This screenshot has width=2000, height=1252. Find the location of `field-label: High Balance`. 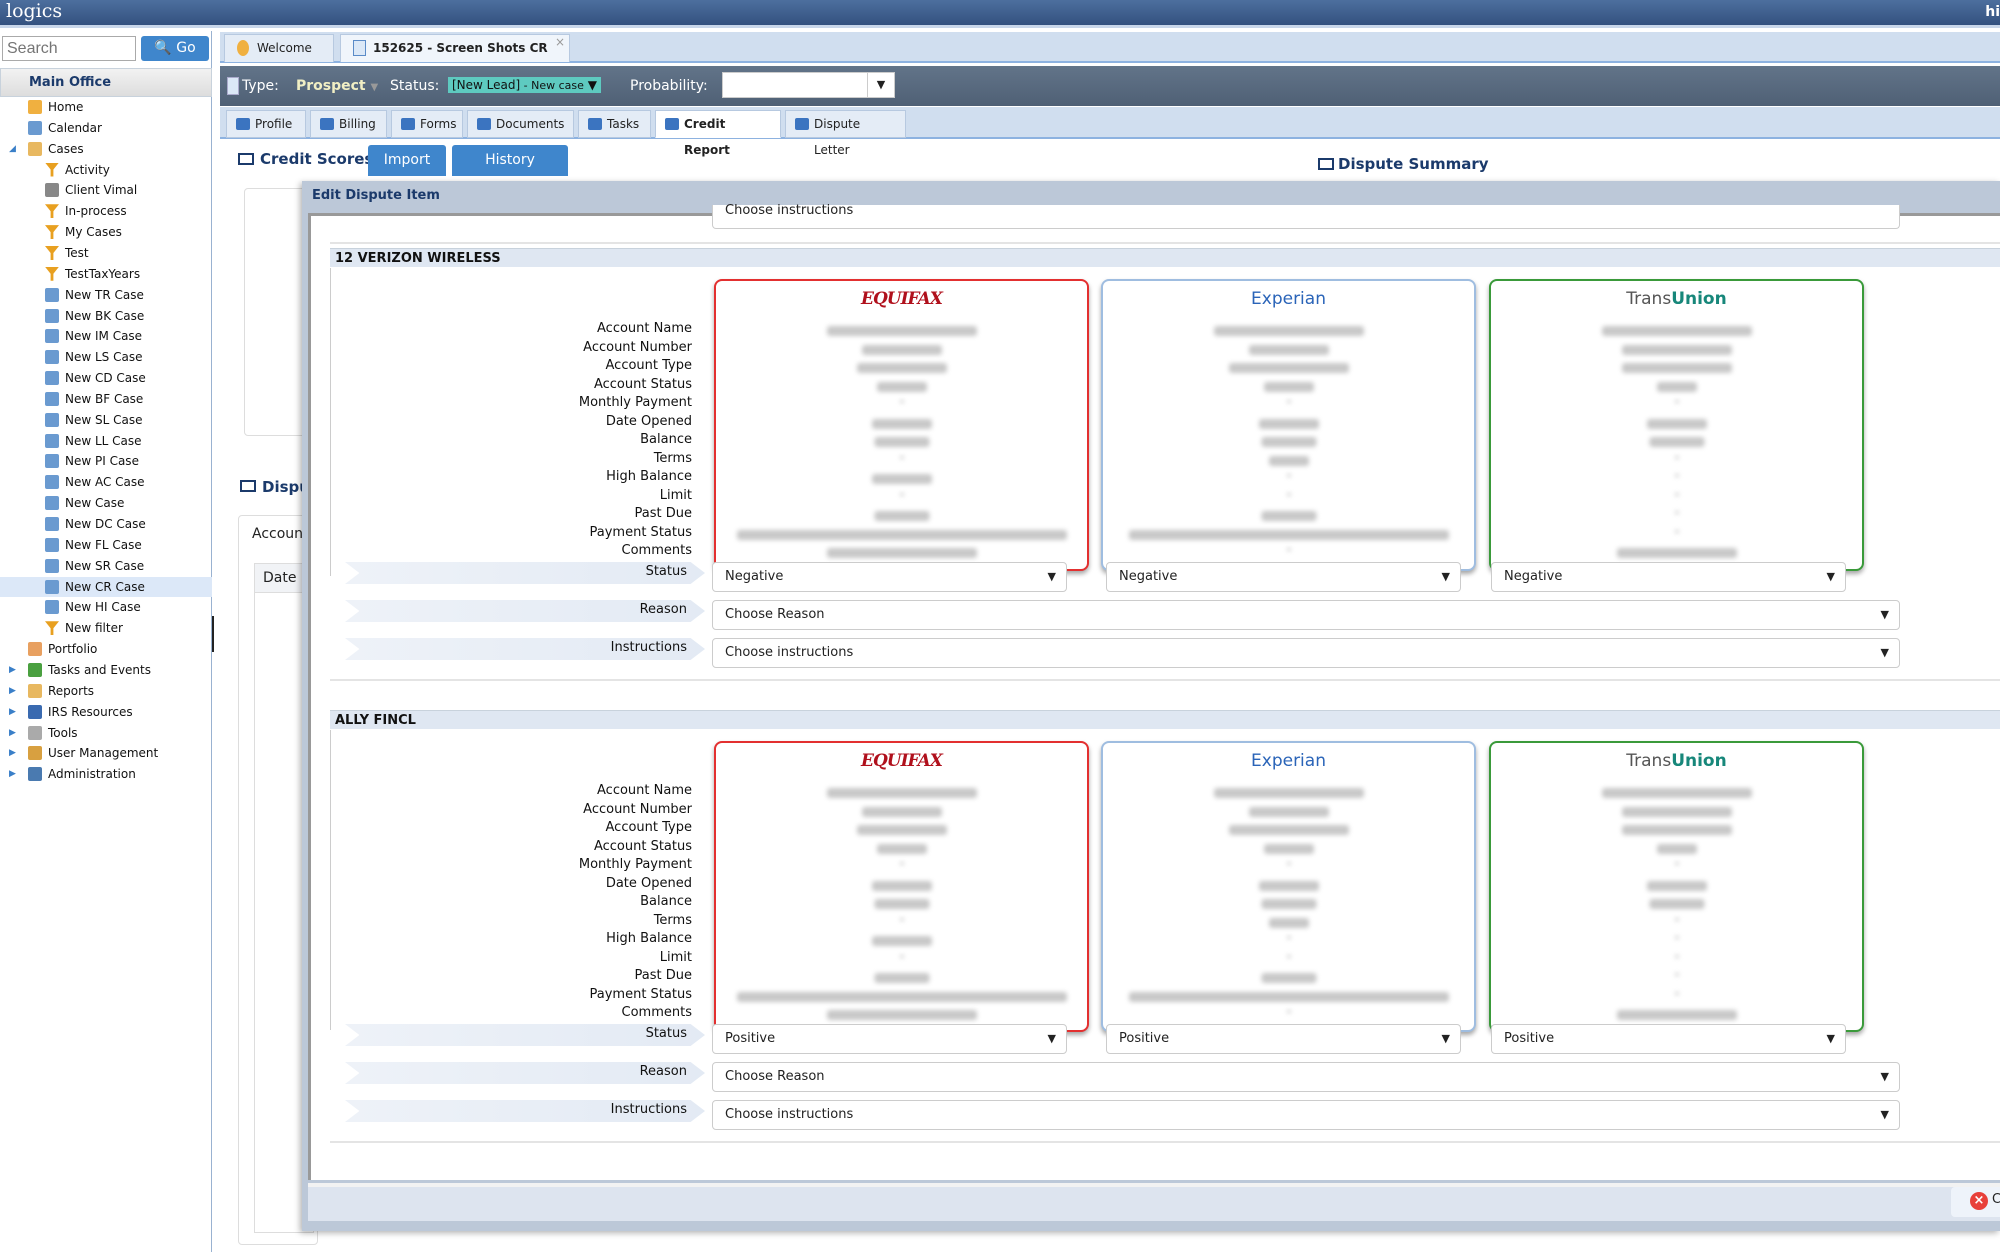

field-label: High Balance is located at coordinates (649, 938).